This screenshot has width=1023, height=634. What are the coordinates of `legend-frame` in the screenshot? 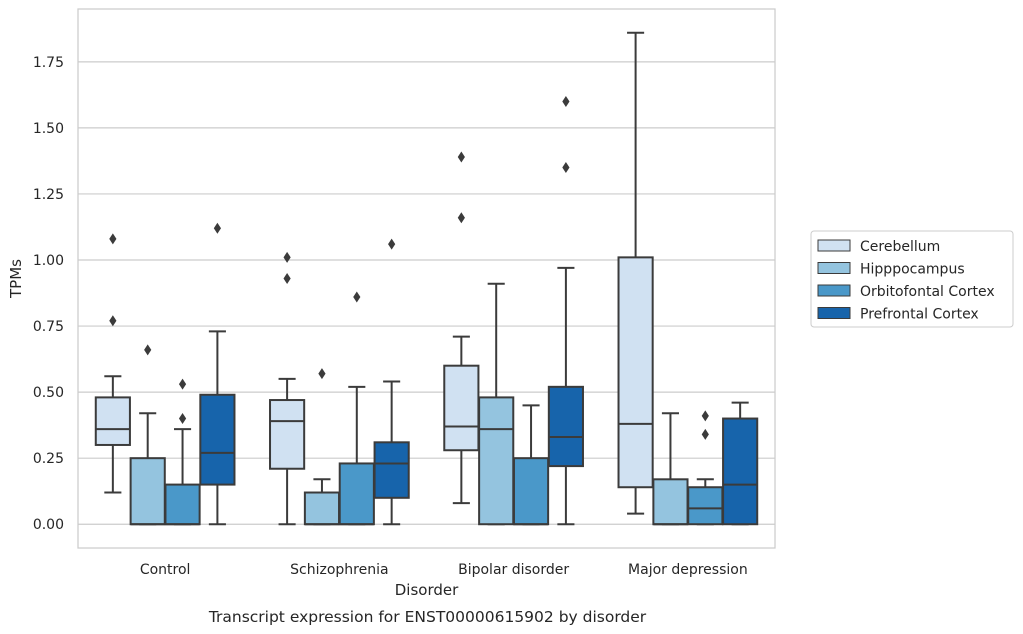 It's located at (912, 279).